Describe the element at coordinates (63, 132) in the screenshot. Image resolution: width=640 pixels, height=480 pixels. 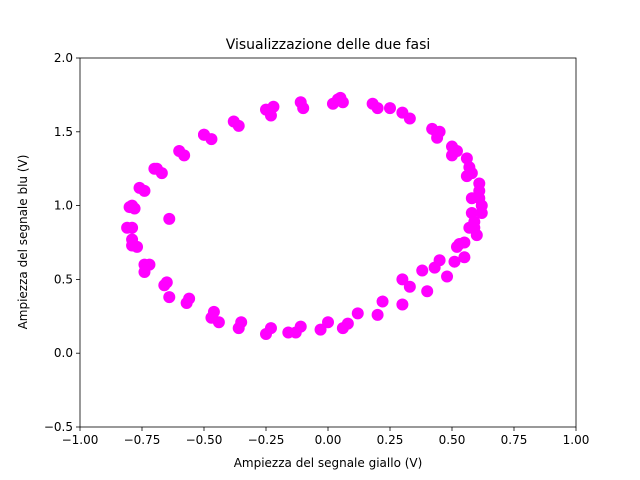
I see `y-tick-label: 1.5` at that location.